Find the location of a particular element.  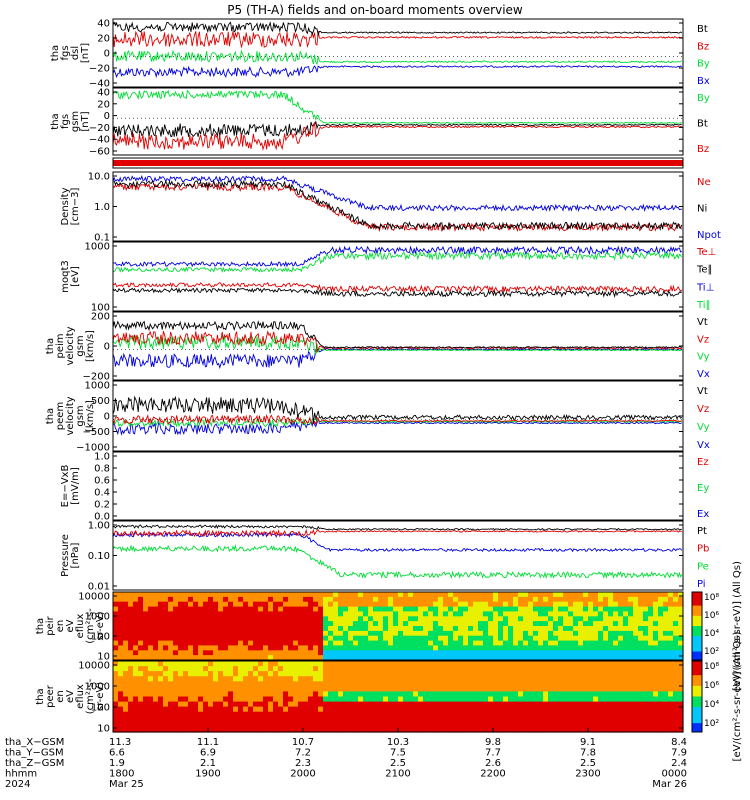

y-tick-label: 20 is located at coordinates (103, 104).